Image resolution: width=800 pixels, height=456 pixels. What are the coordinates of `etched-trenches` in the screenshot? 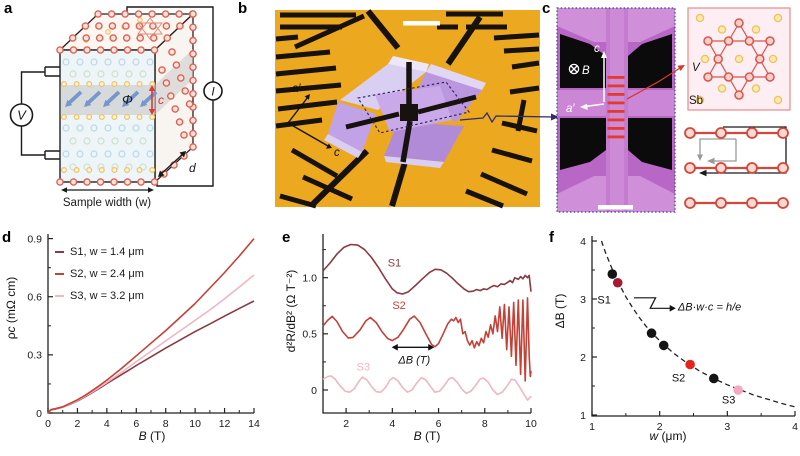 It's located at (407, 109).